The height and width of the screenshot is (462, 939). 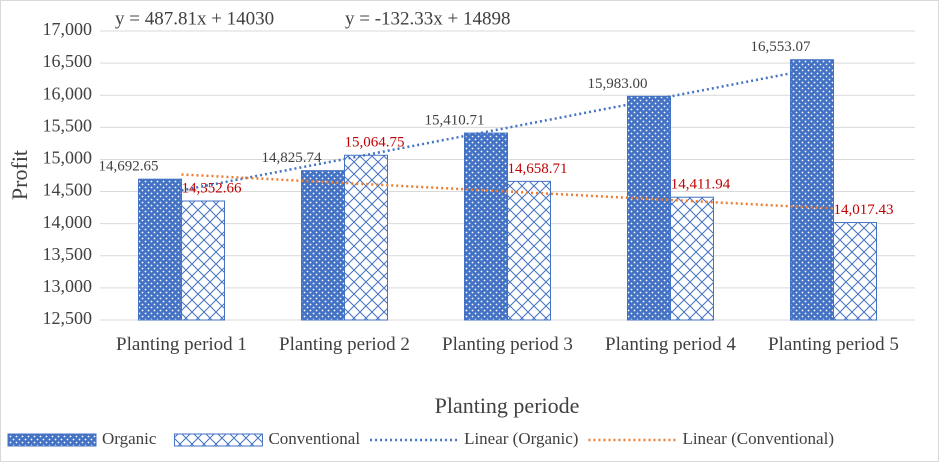 I want to click on y-tick-label: 12,500, so click(x=68, y=318).